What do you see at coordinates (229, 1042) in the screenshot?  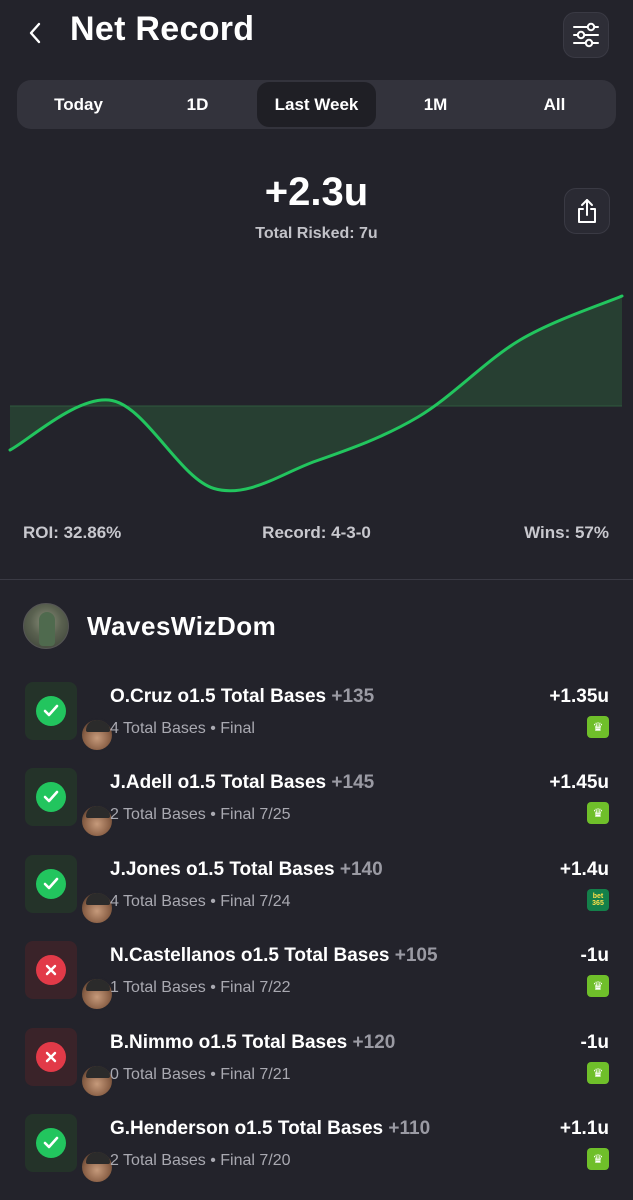 I see `bet-title-text: B.Nimmo o1.5 Total Bases` at bounding box center [229, 1042].